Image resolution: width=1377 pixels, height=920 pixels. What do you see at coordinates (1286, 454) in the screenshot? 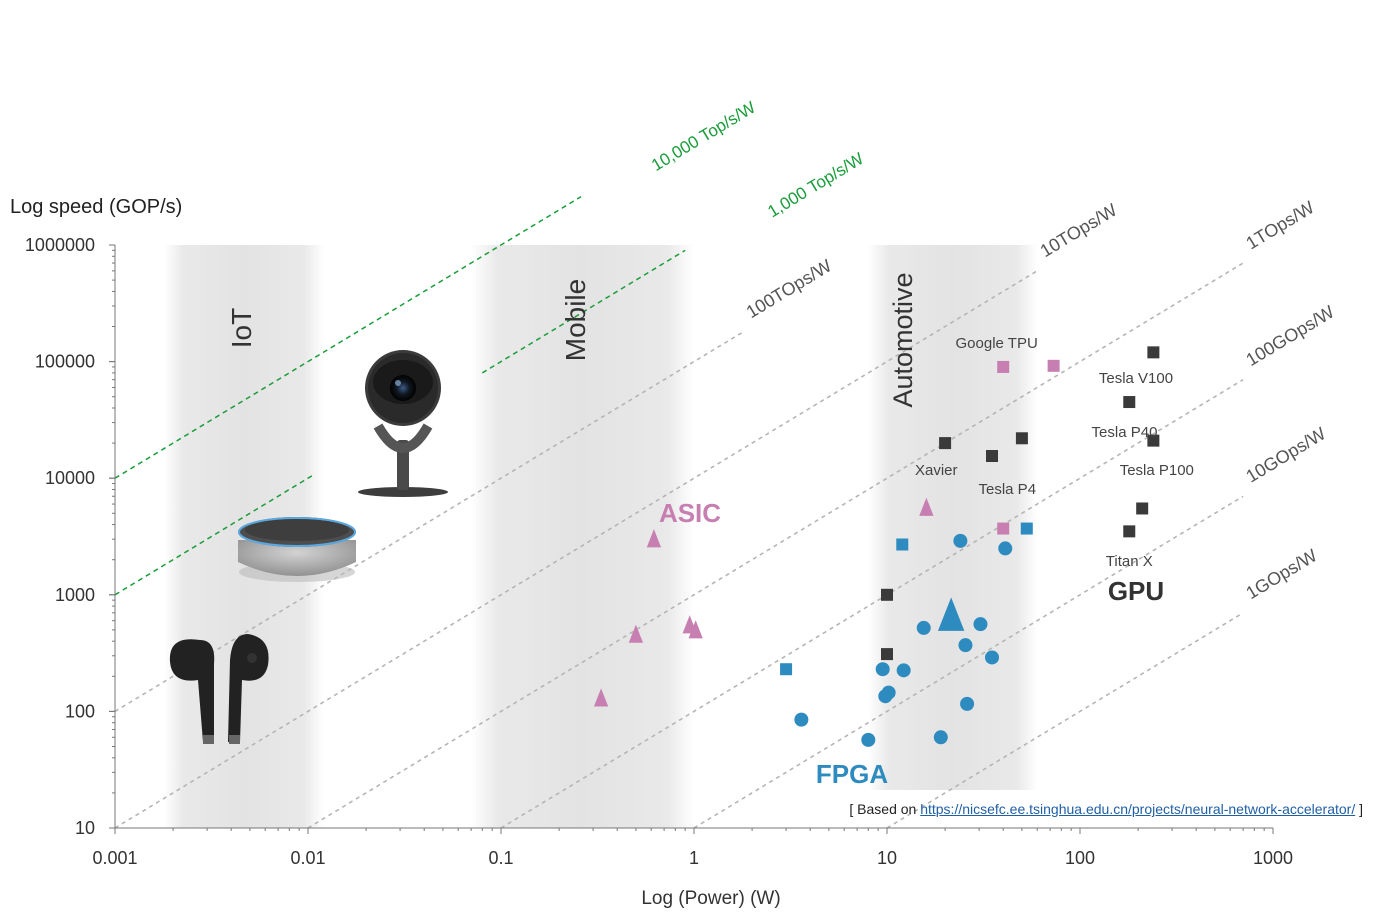
I see `efficiency-label: 10GOps/W` at bounding box center [1286, 454].